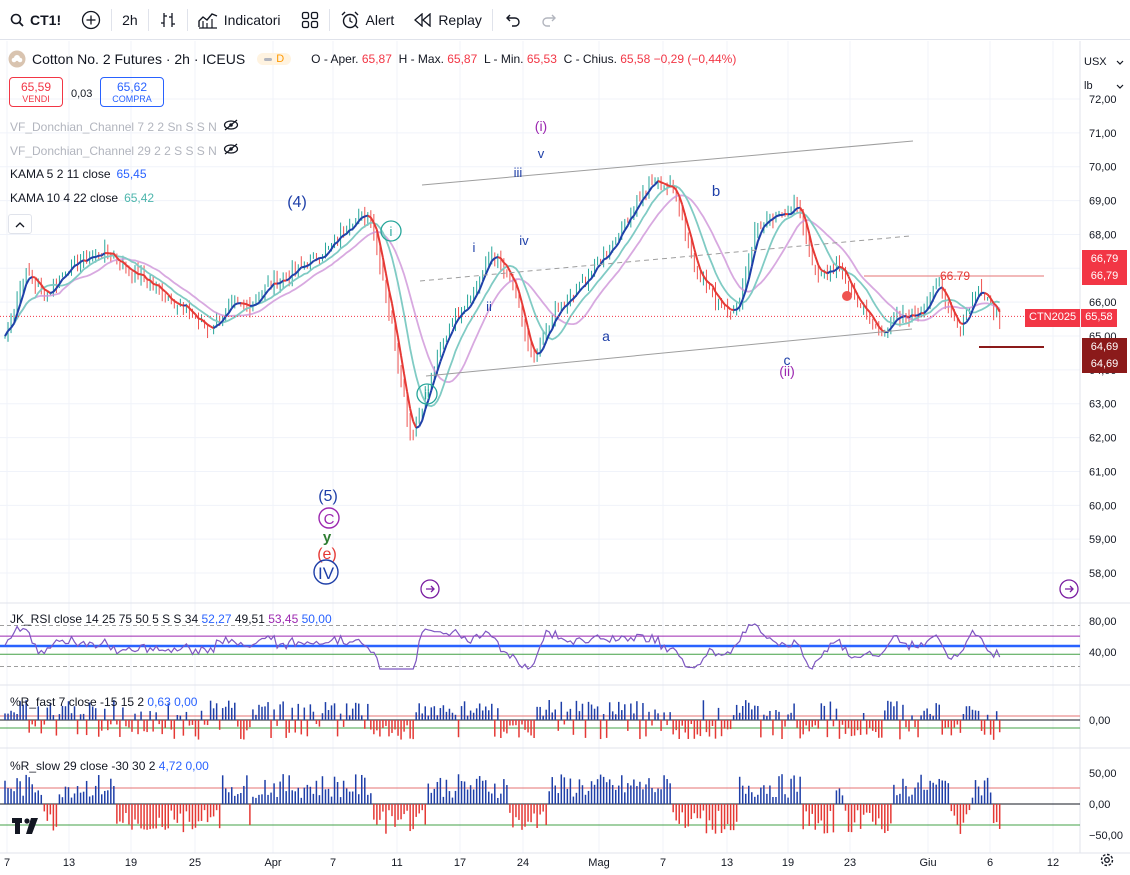  I want to click on sell-button: 65,59 VENDI, so click(36, 92).